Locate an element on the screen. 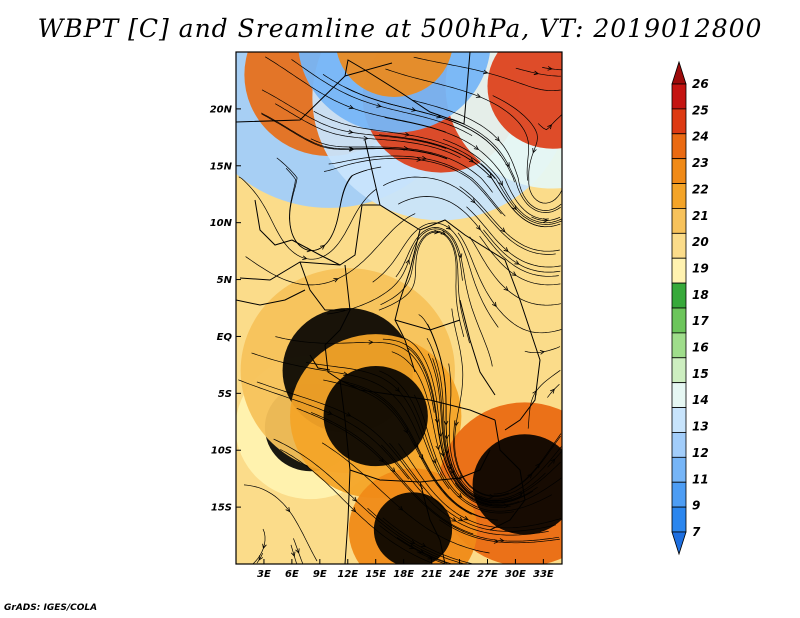 The width and height of the screenshot is (800, 618). lon-tick-label: 24E is located at coordinates (459, 574).